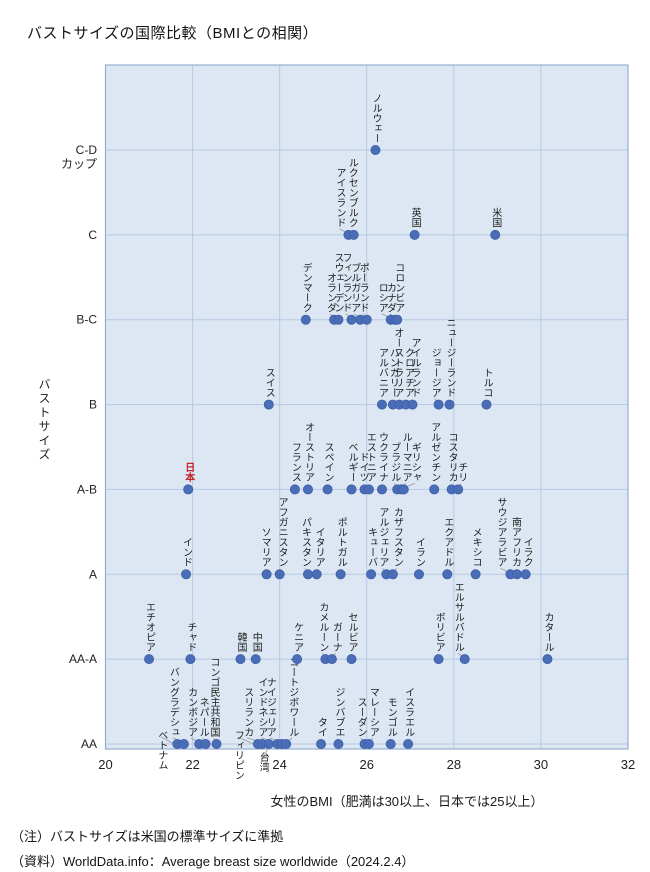 Image resolution: width=650 pixels, height=872 pixels. I want to click on country-label: ドイツ, so click(363, 467).